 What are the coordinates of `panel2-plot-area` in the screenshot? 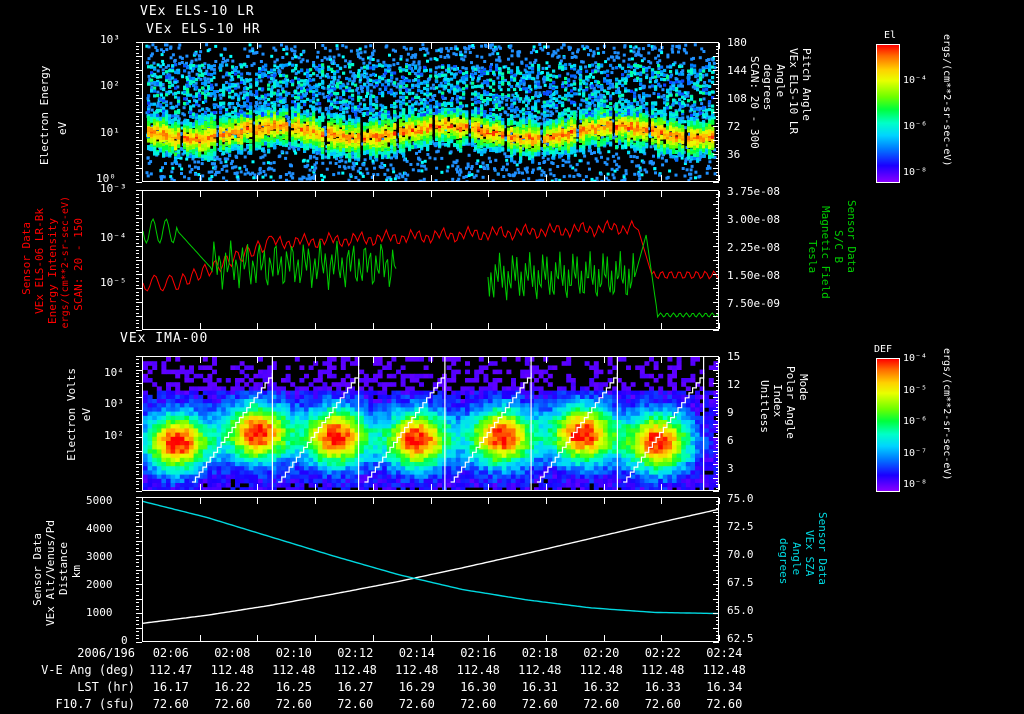 It's located at (430, 260).